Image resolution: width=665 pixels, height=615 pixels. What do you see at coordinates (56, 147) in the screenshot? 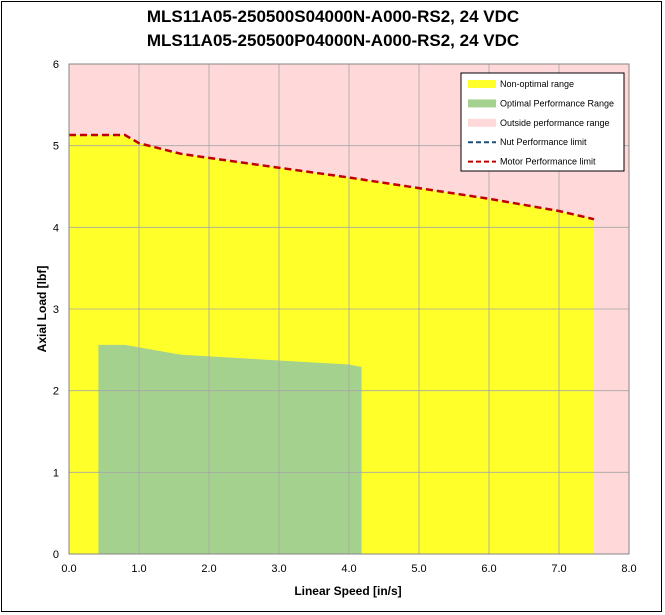
I see `y-tick-label: 5` at bounding box center [56, 147].